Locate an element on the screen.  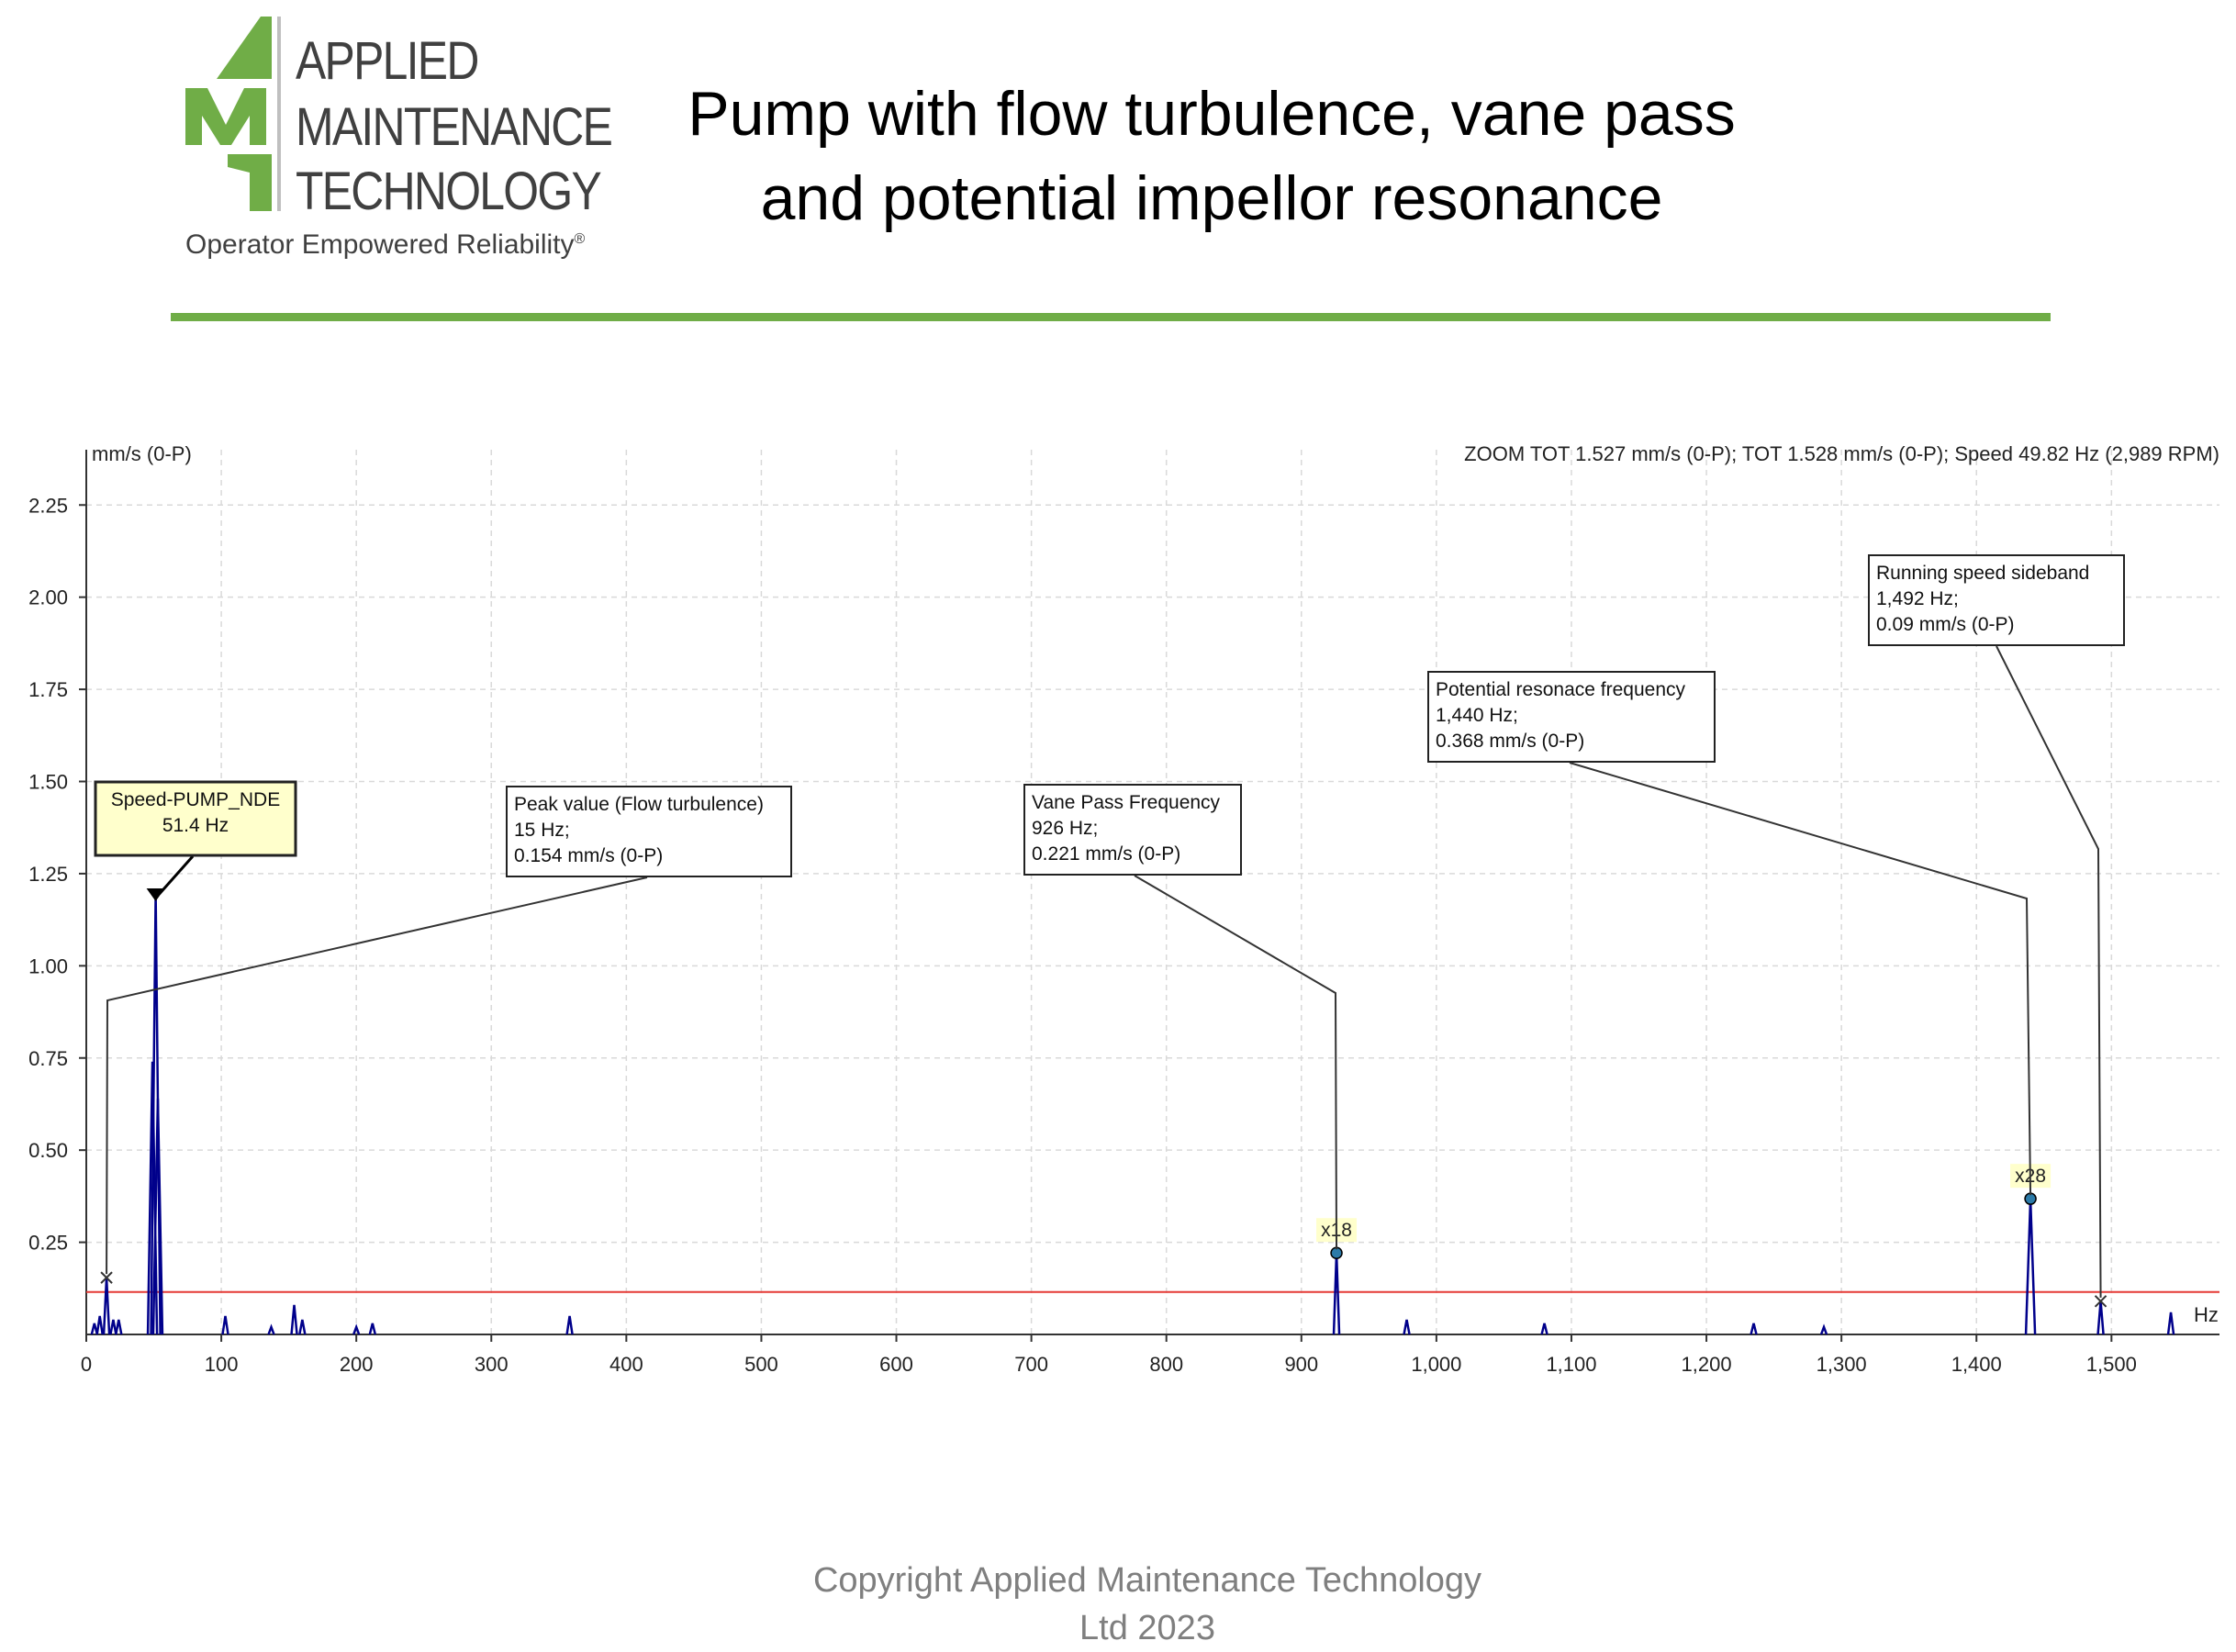
y-axis-label: mm/s (0-P) is located at coordinates (142, 454).